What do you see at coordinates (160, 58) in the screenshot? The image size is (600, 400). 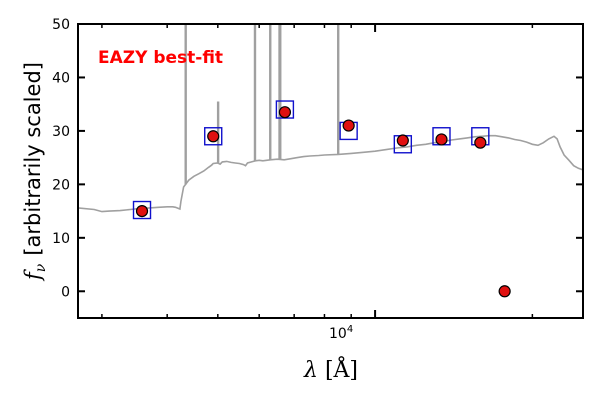 I see `fit-annotation: EAZY best-fit` at bounding box center [160, 58].